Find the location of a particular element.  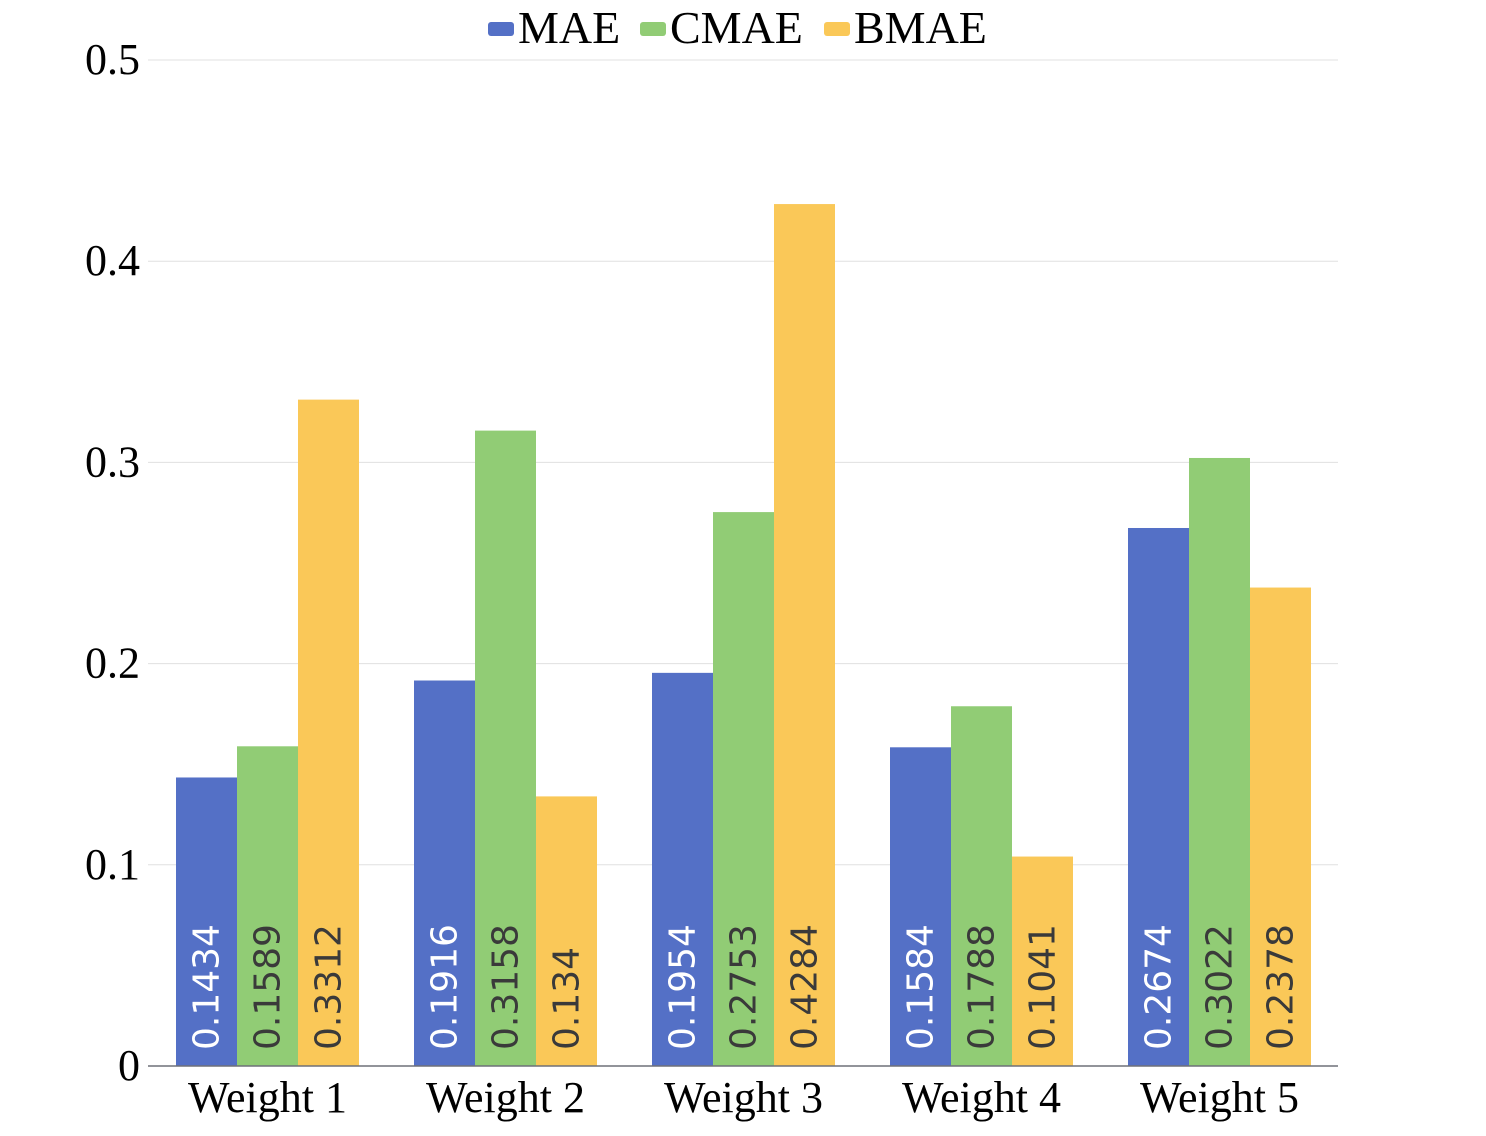

data-label: 0.1584 is located at coordinates (921, 987).